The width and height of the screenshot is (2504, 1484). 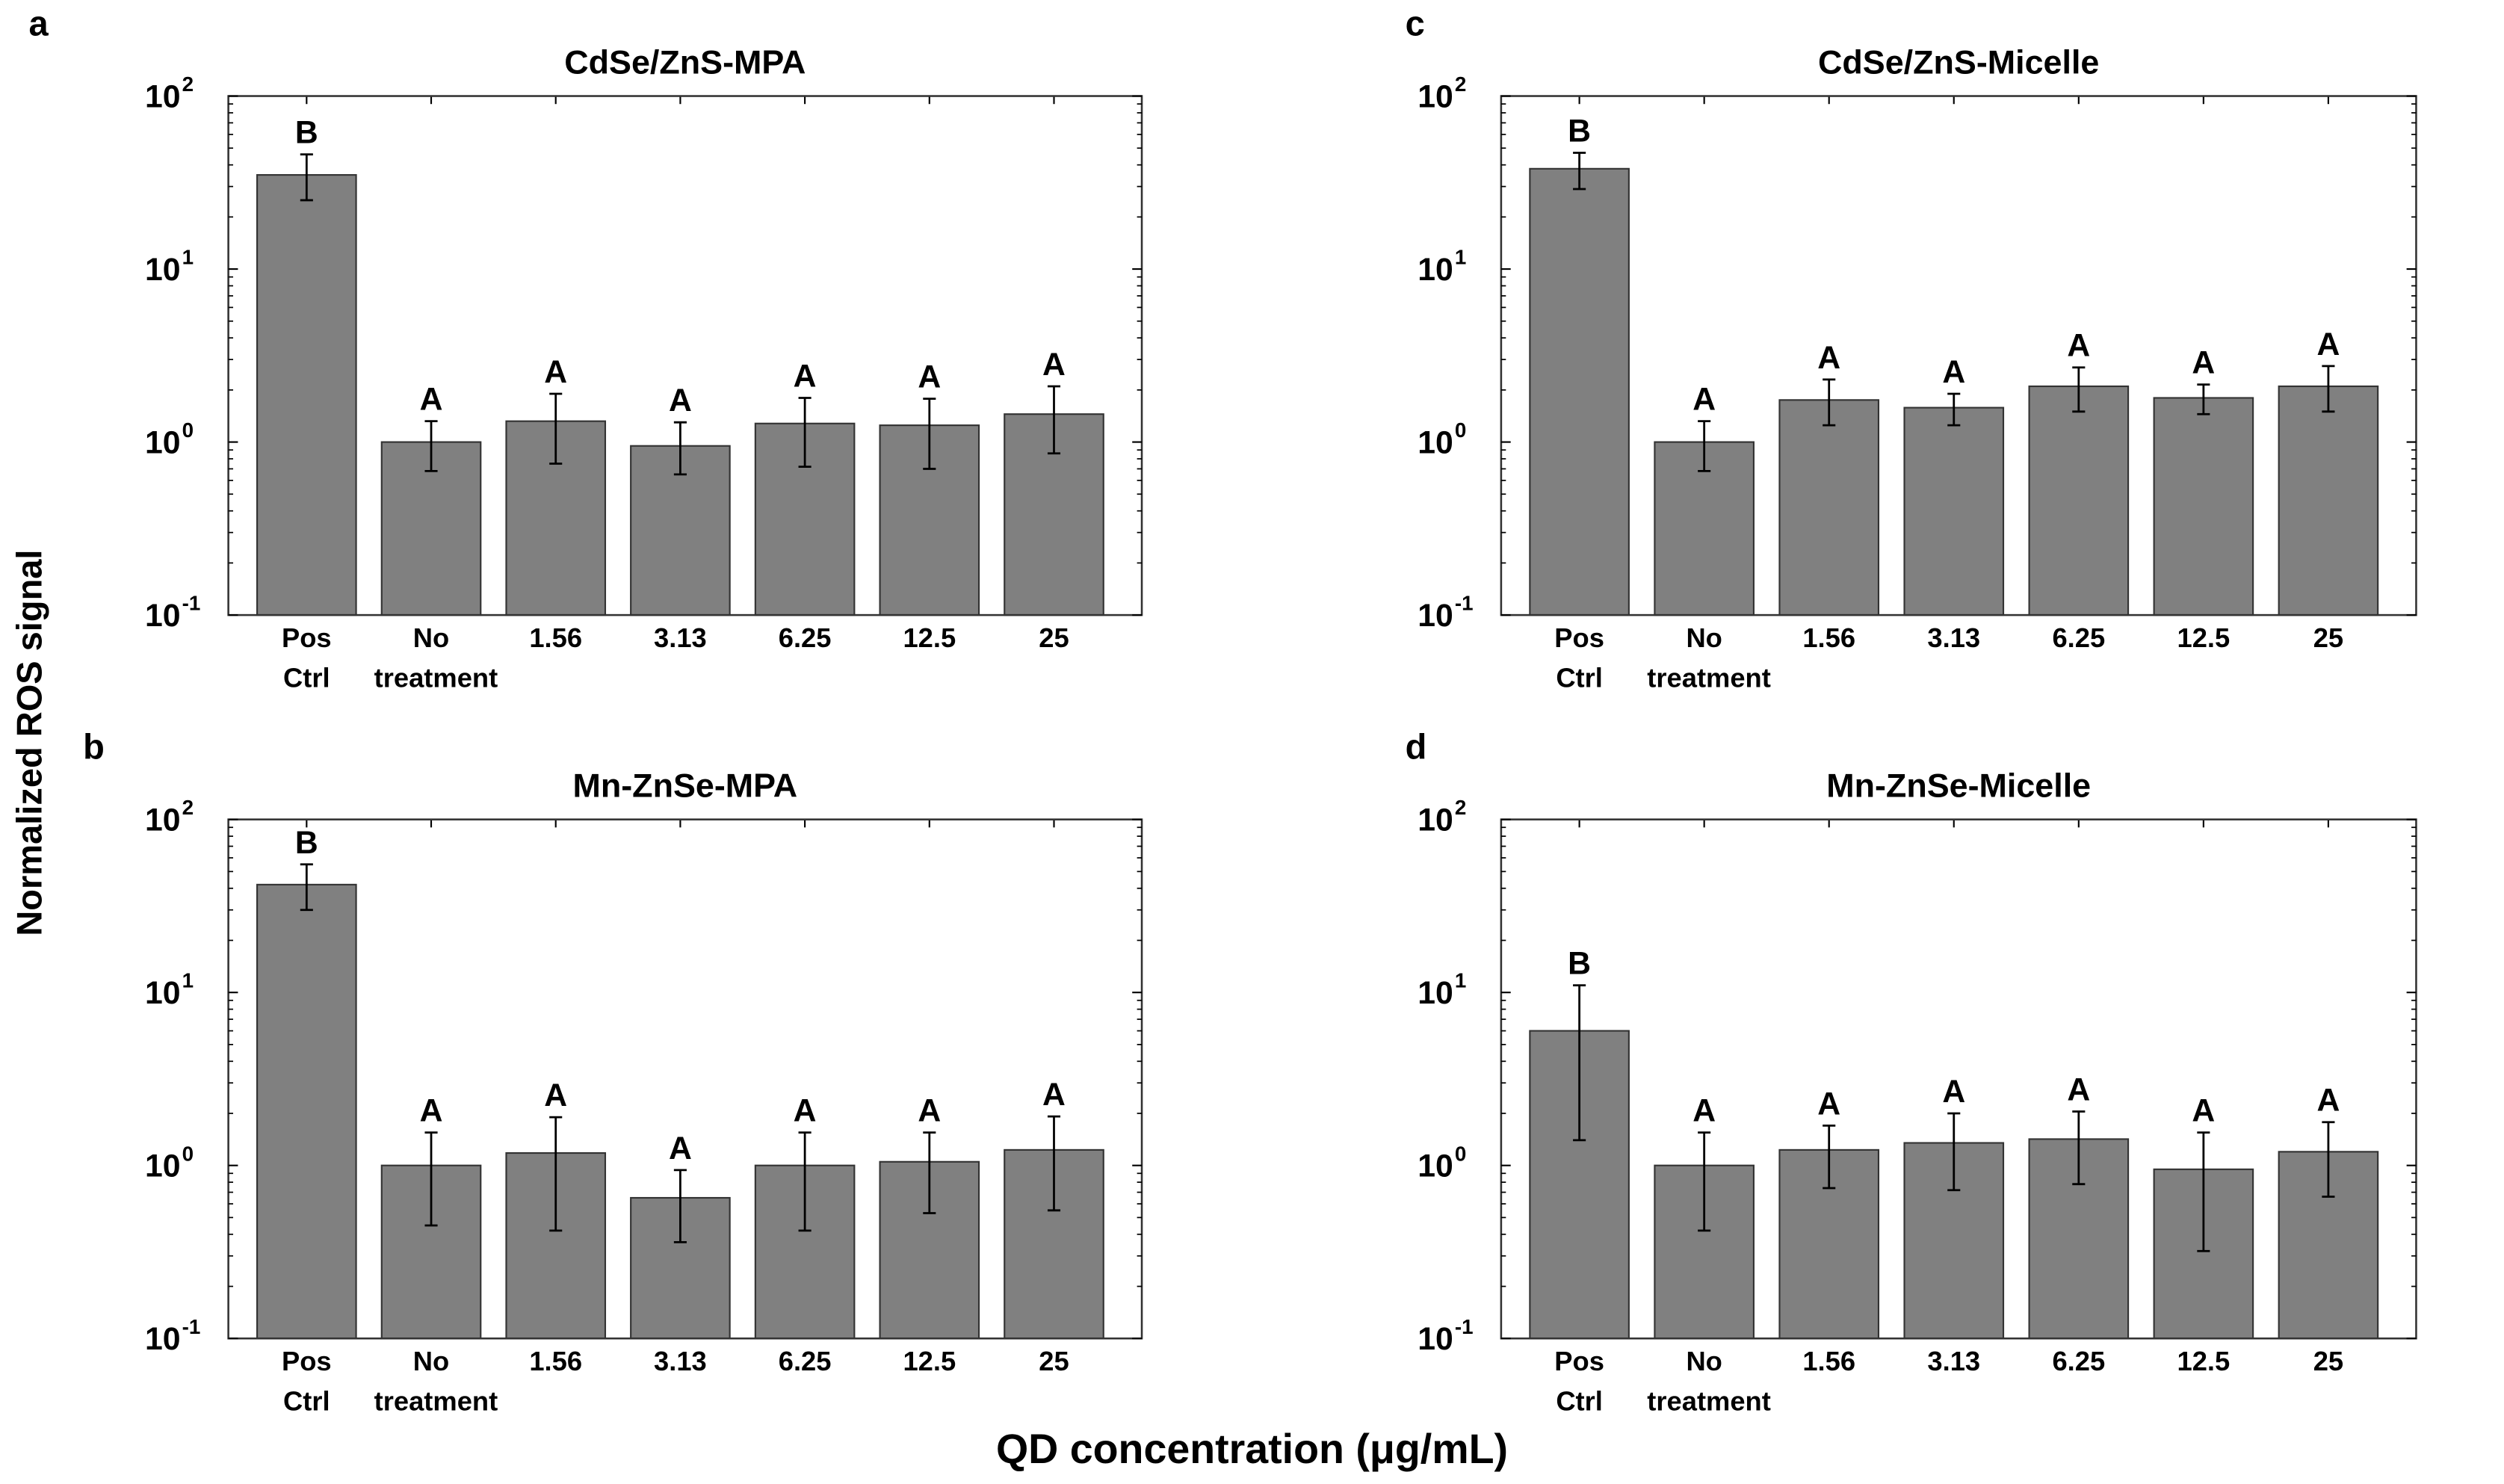 What do you see at coordinates (684, 786) in the screenshot?
I see `panel-title: Mn-ZnSe-MPA` at bounding box center [684, 786].